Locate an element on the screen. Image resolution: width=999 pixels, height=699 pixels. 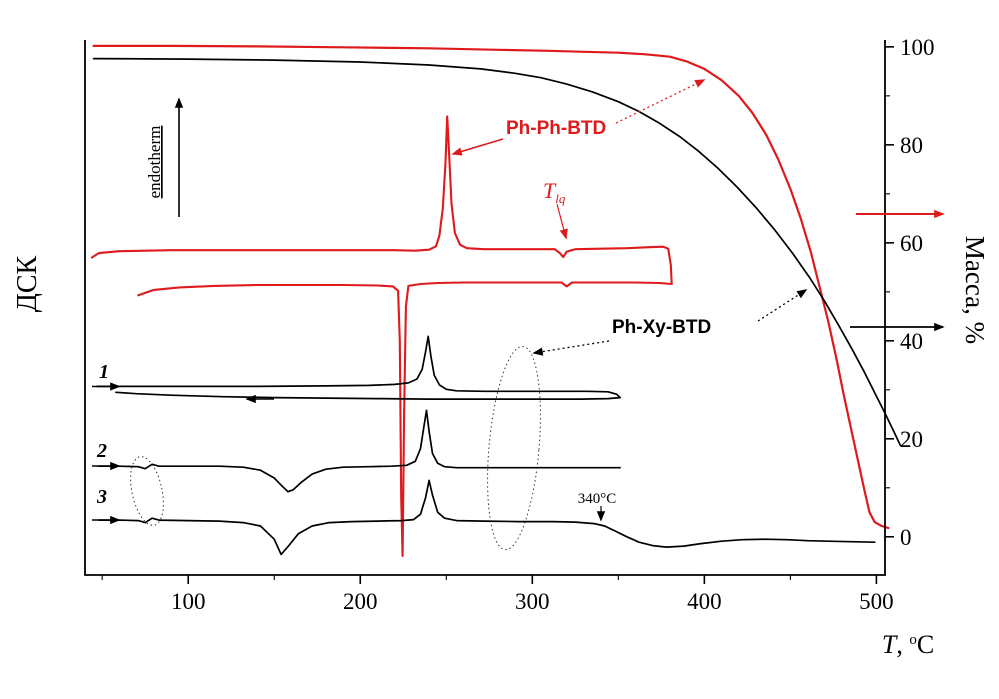
t-lq-pointer is located at coordinates (562, 221).